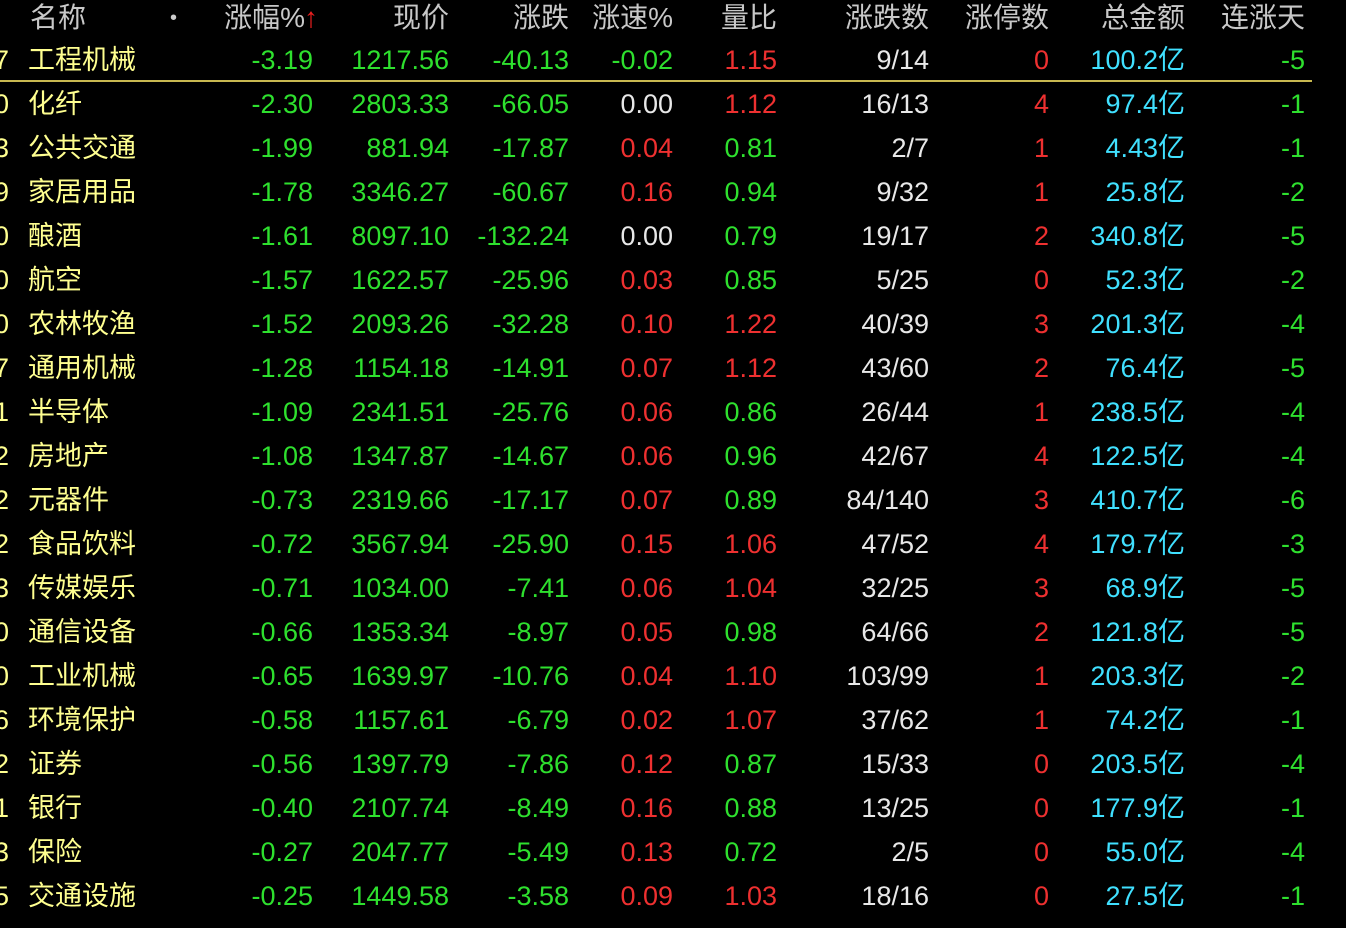 This screenshot has height=928, width=1346. Describe the element at coordinates (282, 60) in the screenshot. I see `pct-change: -3.19` at that location.